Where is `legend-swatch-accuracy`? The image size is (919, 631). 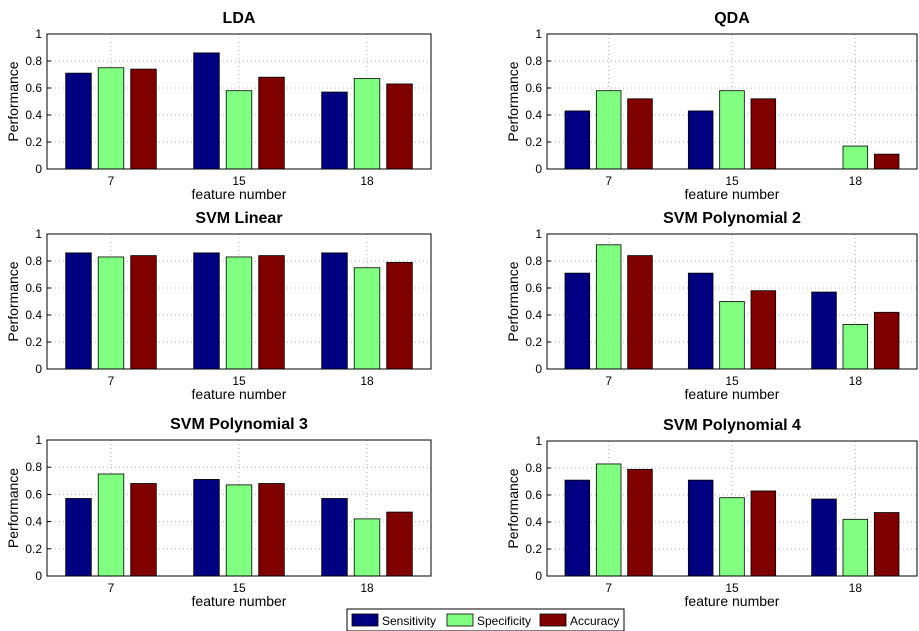
legend-swatch-accuracy is located at coordinates (553, 620).